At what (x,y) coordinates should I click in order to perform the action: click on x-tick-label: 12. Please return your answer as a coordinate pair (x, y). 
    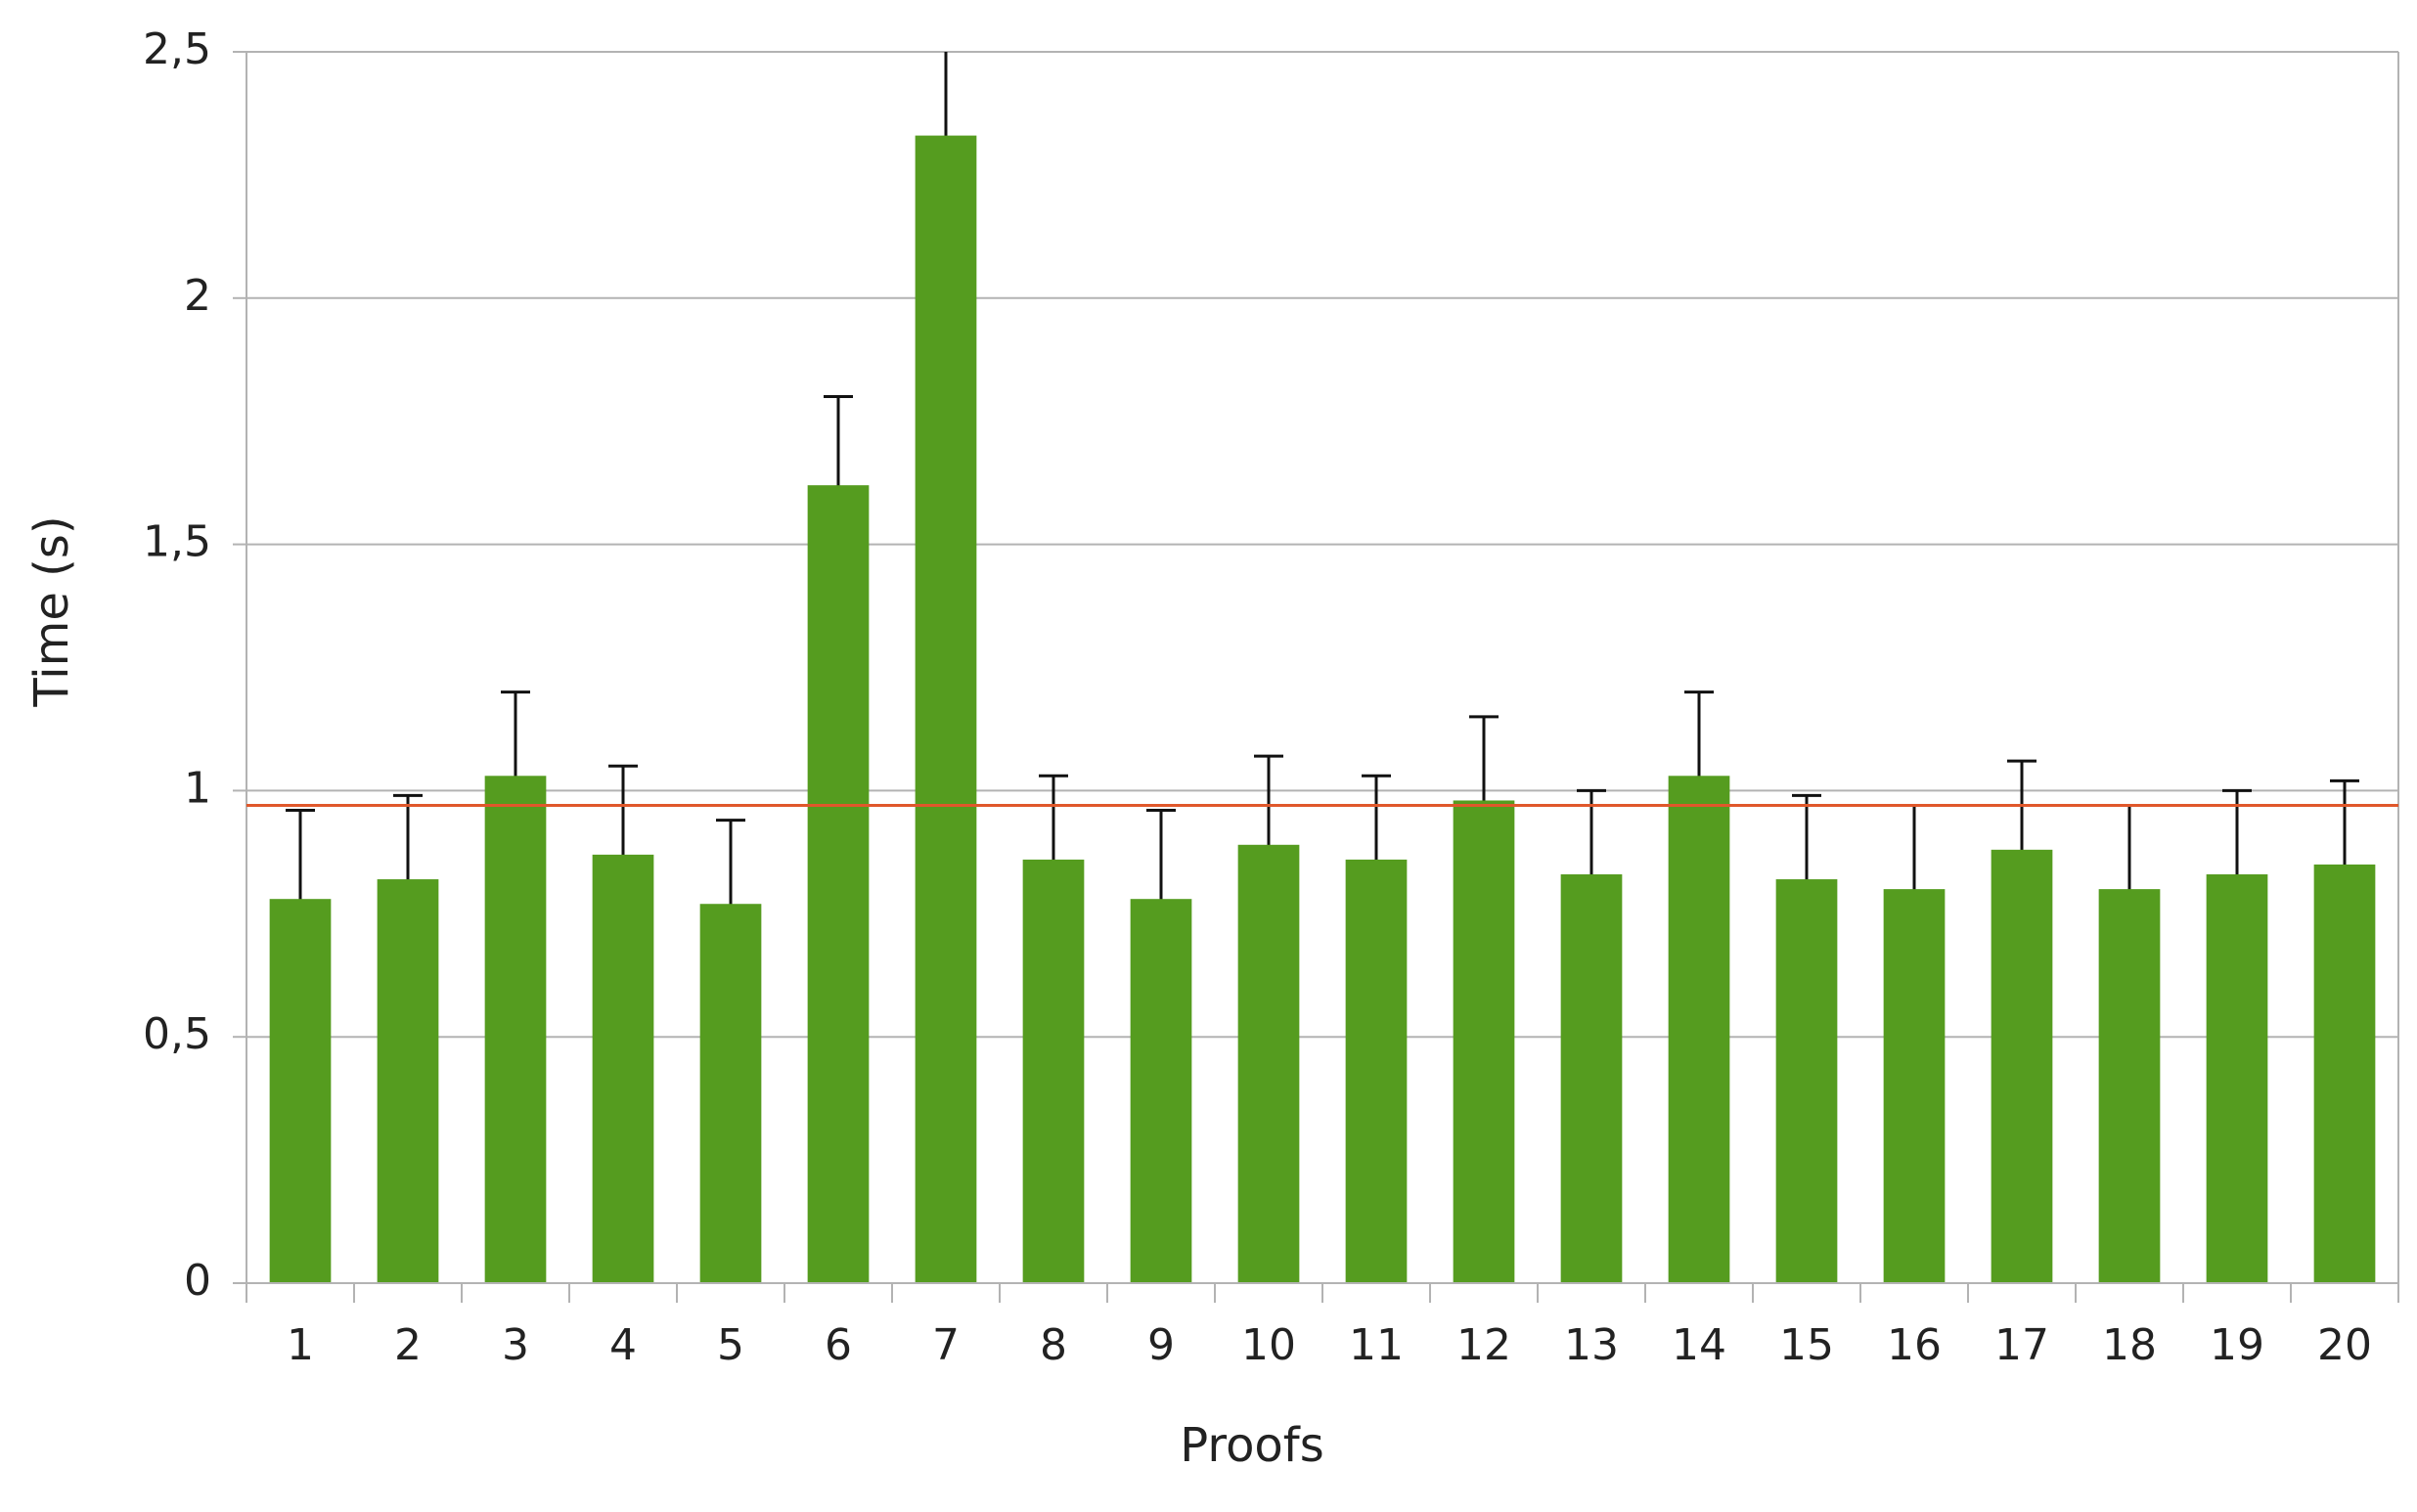
    Looking at the image, I should click on (1484, 1345).